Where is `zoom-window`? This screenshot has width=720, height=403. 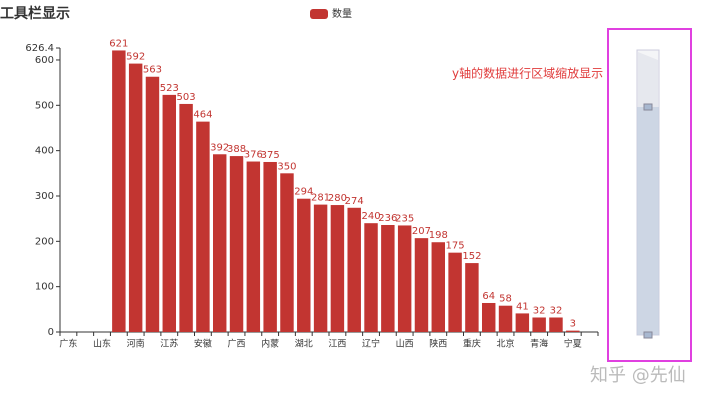 zoom-window is located at coordinates (648, 221).